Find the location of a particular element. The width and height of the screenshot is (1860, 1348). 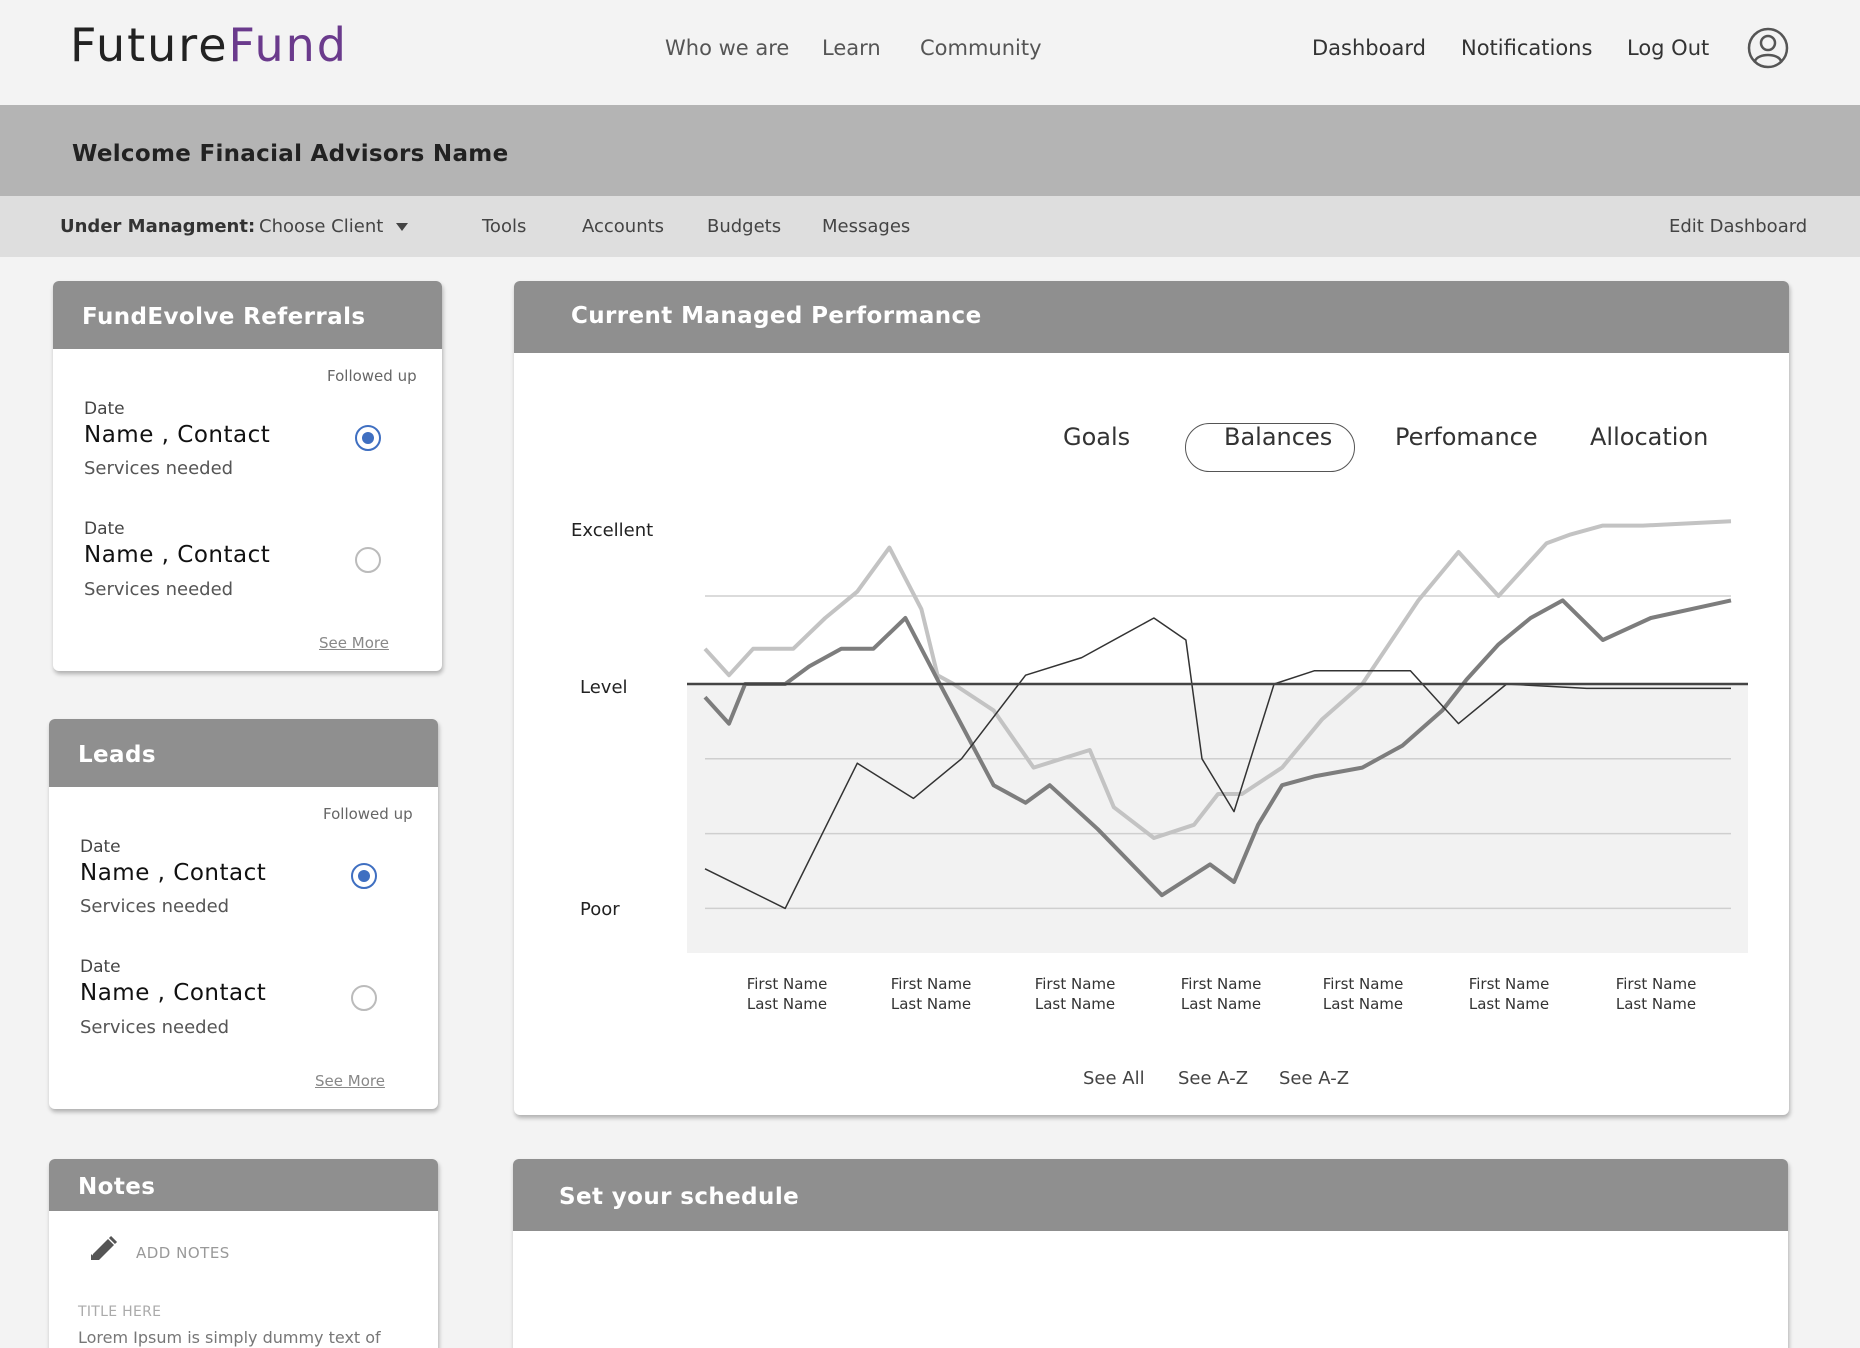

leads-header: Leads is located at coordinates (243, 753).